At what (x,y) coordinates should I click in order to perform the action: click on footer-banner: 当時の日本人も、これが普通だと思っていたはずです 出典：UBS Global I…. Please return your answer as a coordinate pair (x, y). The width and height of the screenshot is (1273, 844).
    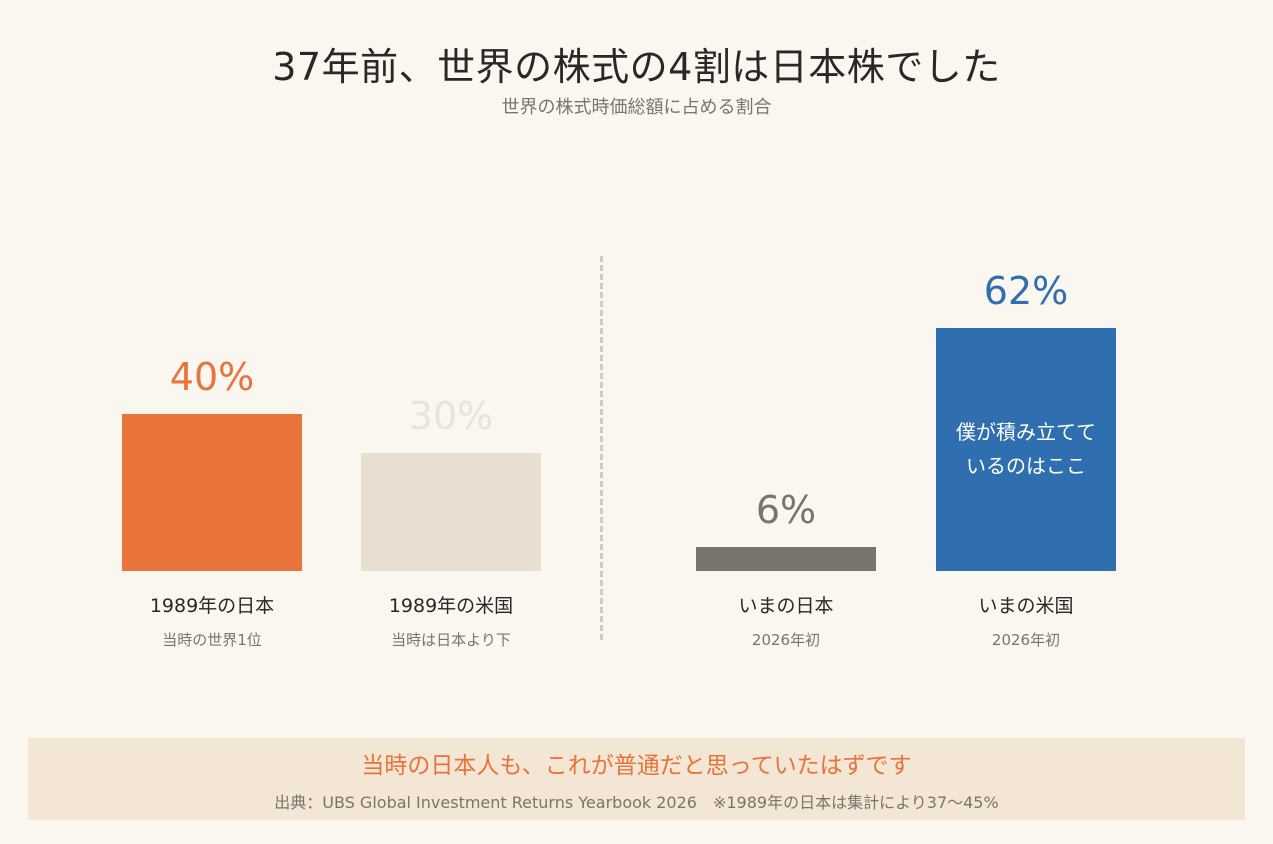
    Looking at the image, I should click on (636, 779).